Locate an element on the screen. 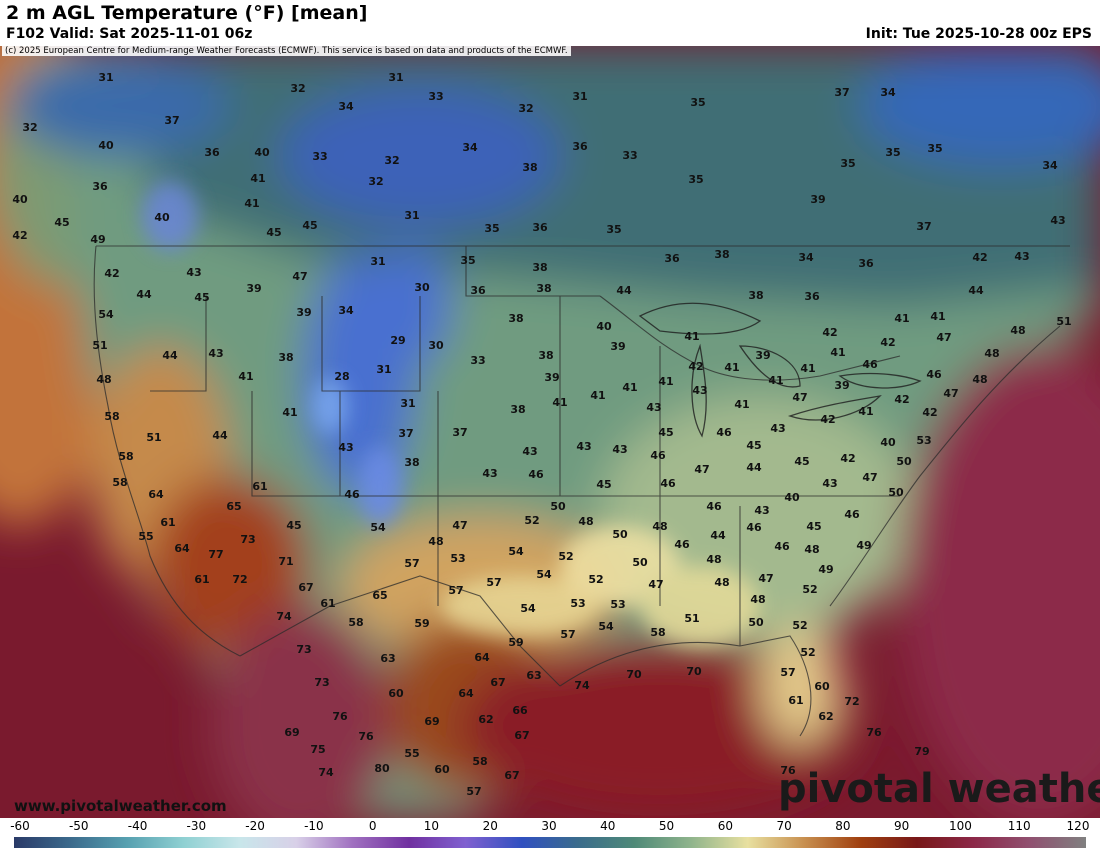  color-scale-tick-label: -50 is located at coordinates (78, 826).